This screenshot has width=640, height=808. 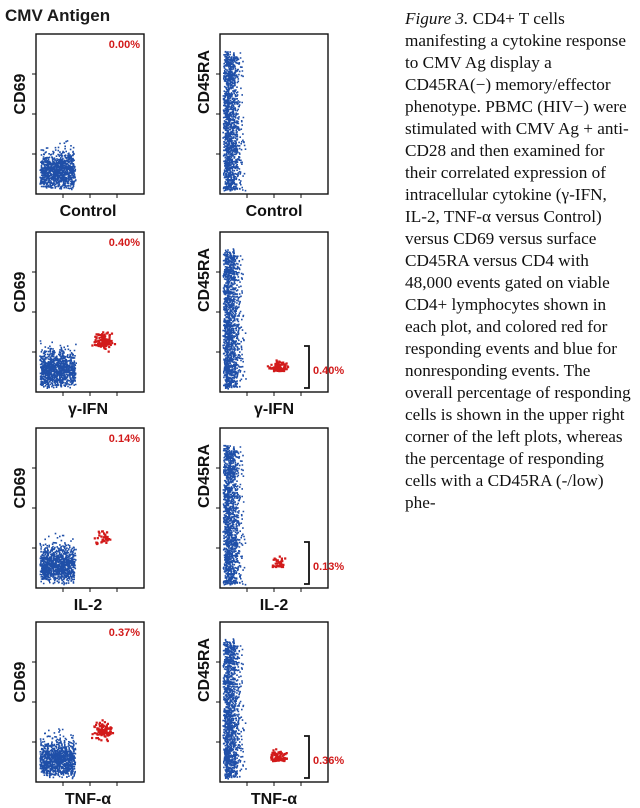 I want to click on plot-panel-control-cd45ra: CD45RA Control, so click(x=262, y=126).